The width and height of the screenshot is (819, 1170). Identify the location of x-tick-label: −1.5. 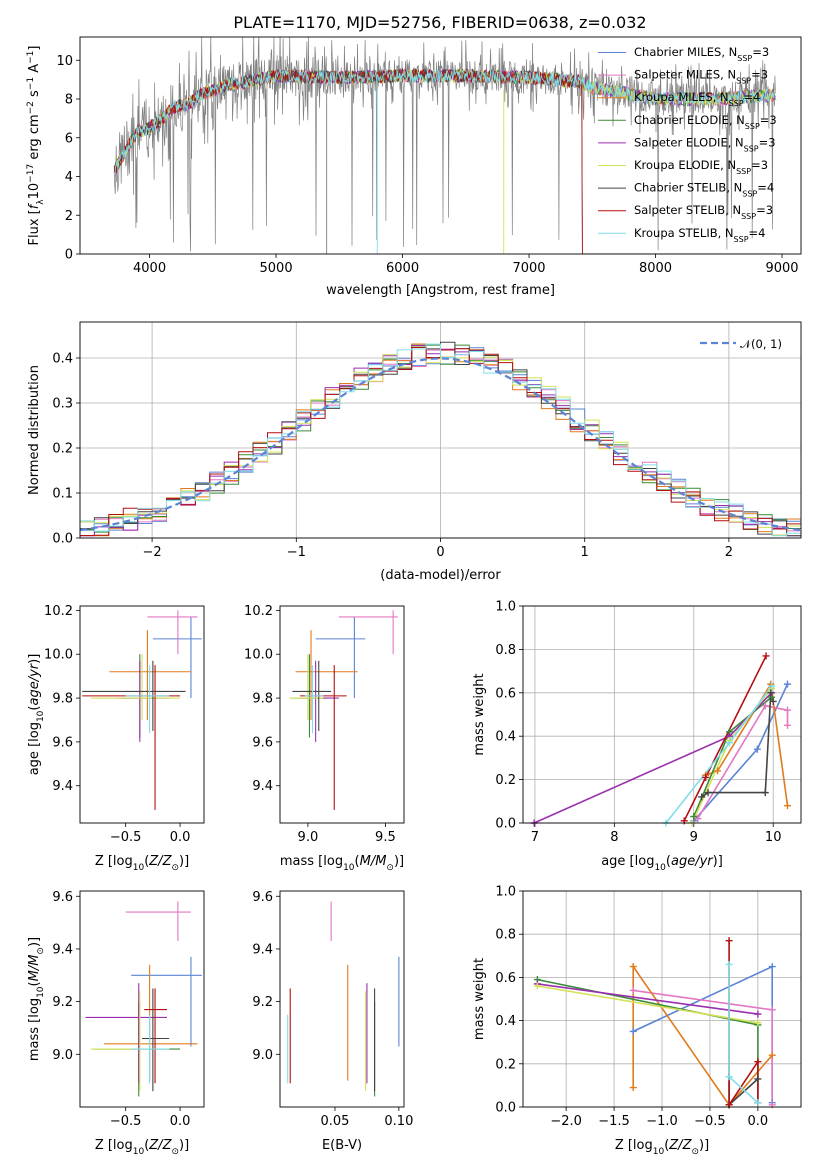
(614, 1121).